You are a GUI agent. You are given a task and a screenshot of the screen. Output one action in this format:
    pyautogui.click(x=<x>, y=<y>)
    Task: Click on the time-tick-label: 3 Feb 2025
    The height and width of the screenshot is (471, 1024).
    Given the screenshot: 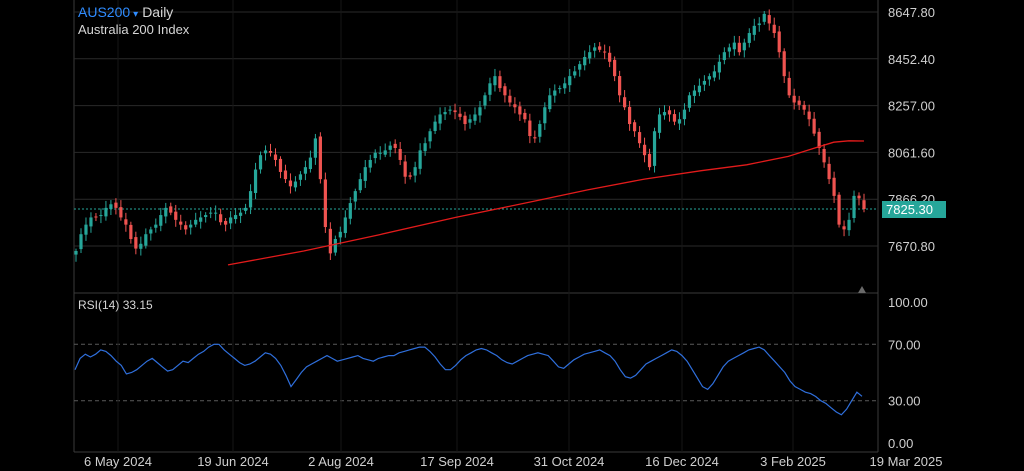 What is the action you would take?
    pyautogui.click(x=793, y=461)
    